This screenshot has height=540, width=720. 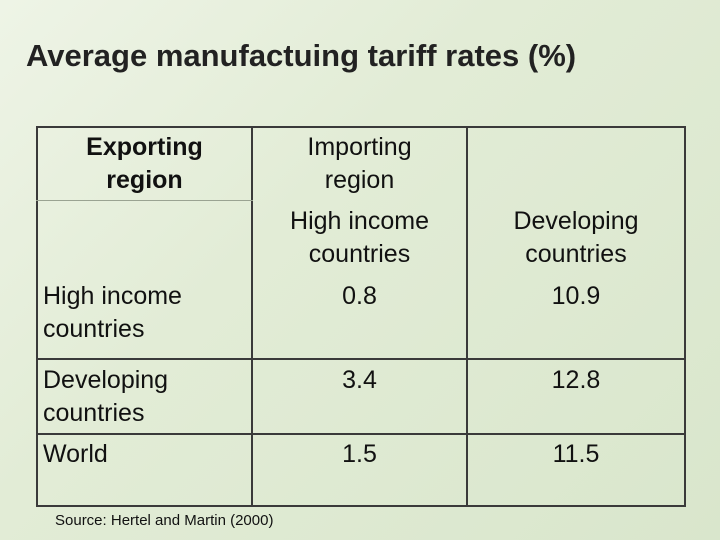 What do you see at coordinates (359, 237) in the screenshot?
I see `column-header-high-income: High income countries` at bounding box center [359, 237].